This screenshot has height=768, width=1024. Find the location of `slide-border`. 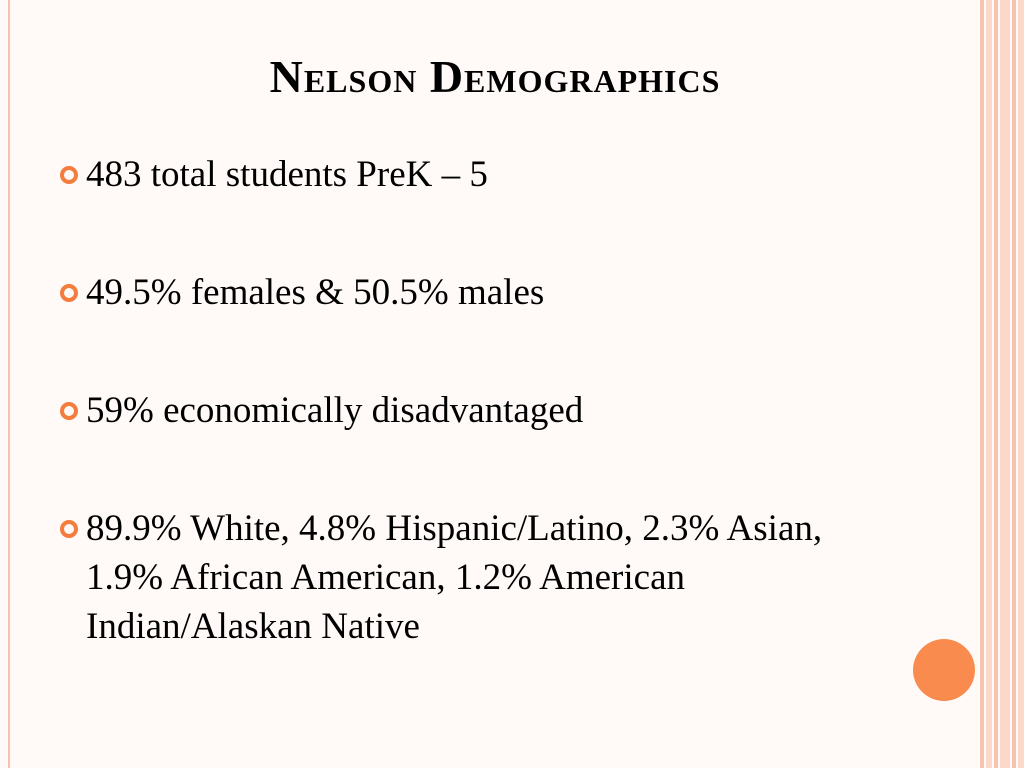

slide-border is located at coordinates (9, 384).